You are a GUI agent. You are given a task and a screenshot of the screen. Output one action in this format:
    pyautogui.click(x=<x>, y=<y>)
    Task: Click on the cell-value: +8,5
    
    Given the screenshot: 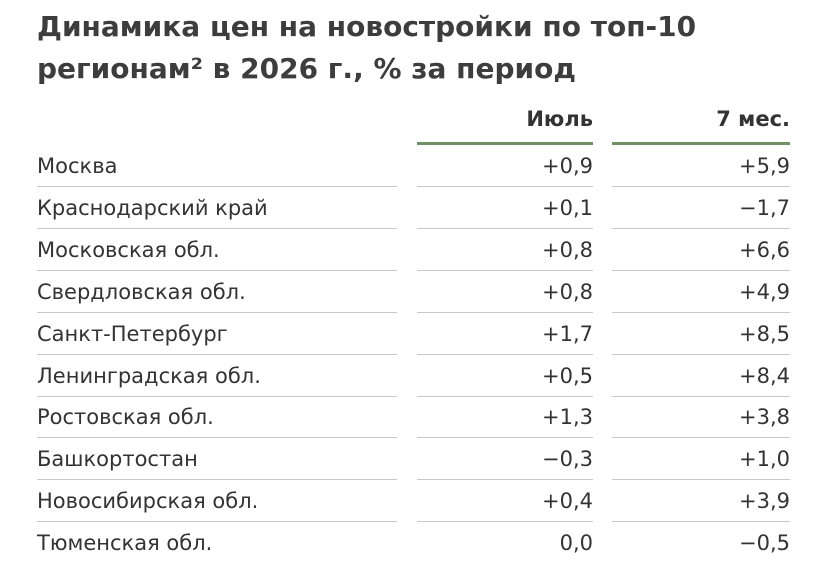 What is the action you would take?
    pyautogui.click(x=764, y=333)
    